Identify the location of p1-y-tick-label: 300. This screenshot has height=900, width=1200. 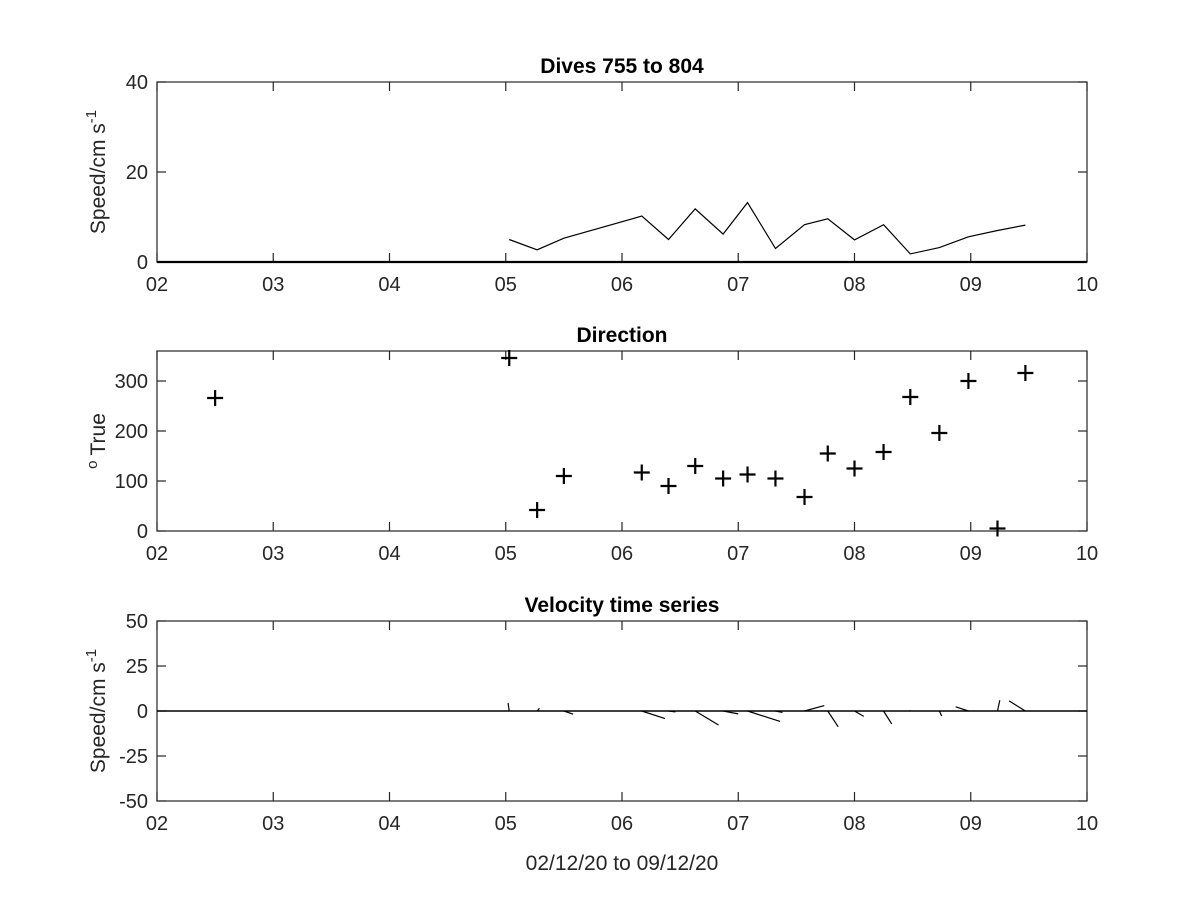
(131, 382).